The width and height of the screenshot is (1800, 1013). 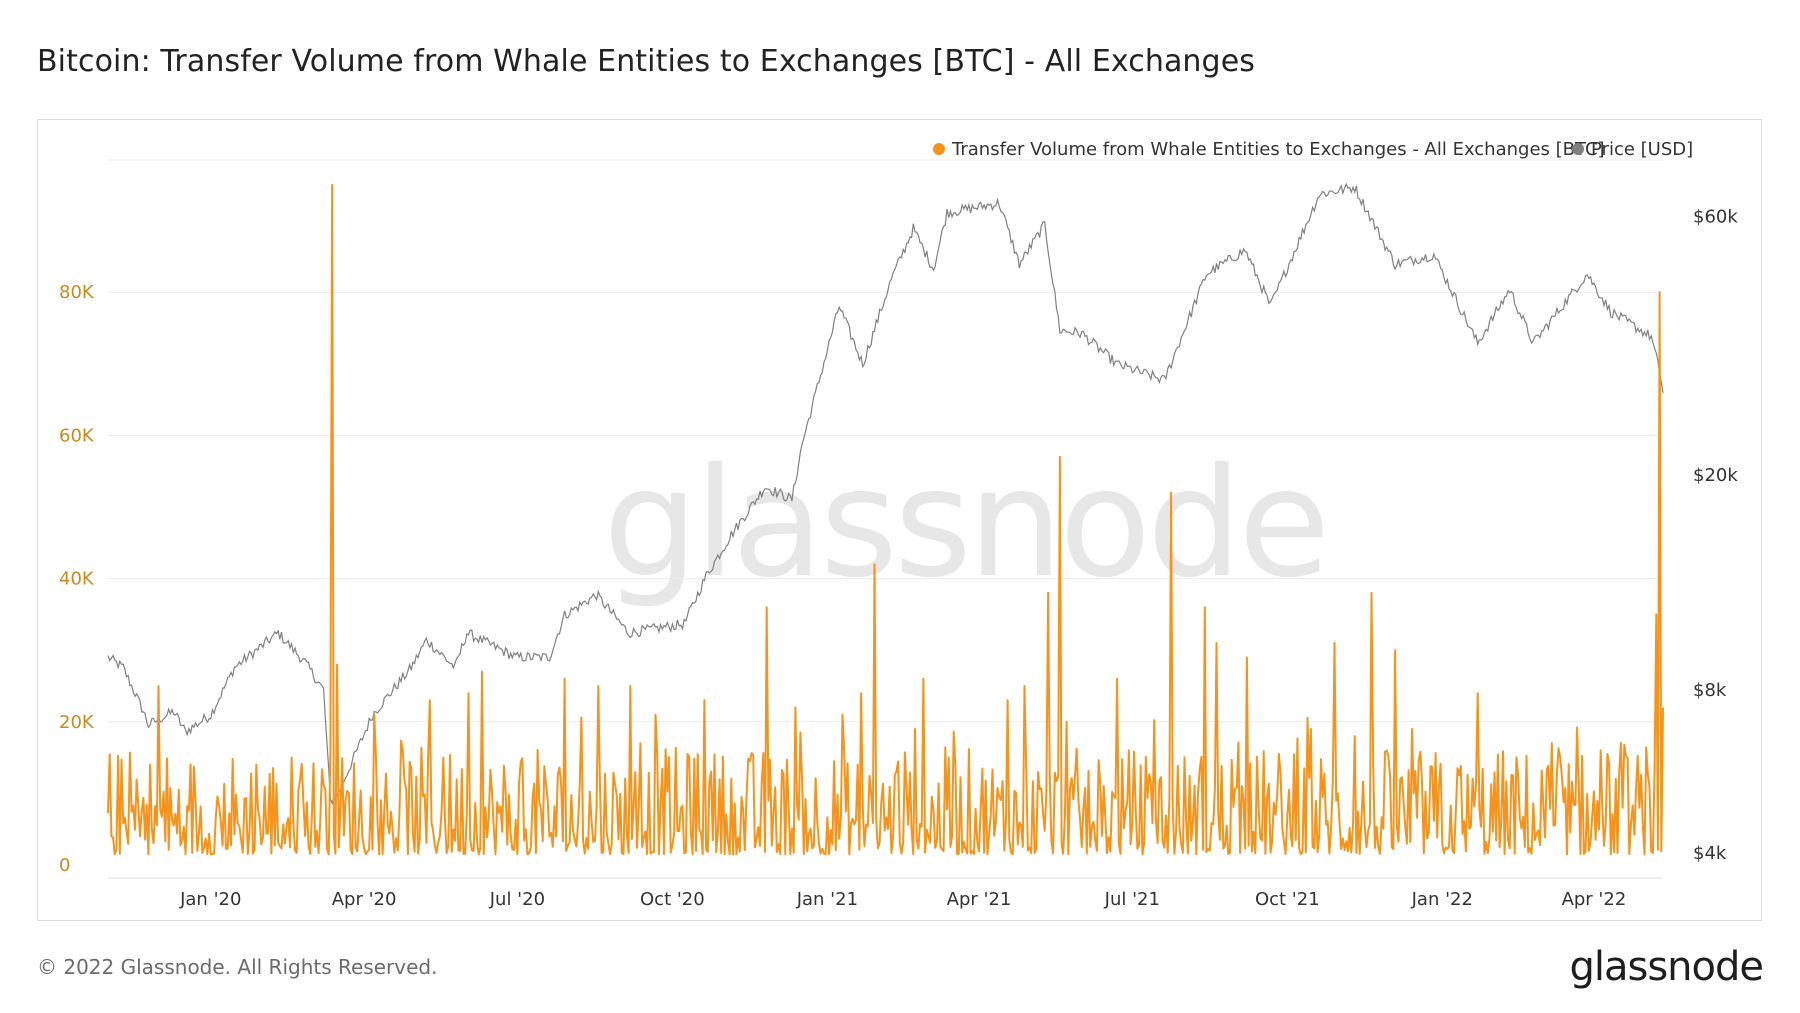 What do you see at coordinates (979, 899) in the screenshot?
I see `x-tick-label: Apr '21` at bounding box center [979, 899].